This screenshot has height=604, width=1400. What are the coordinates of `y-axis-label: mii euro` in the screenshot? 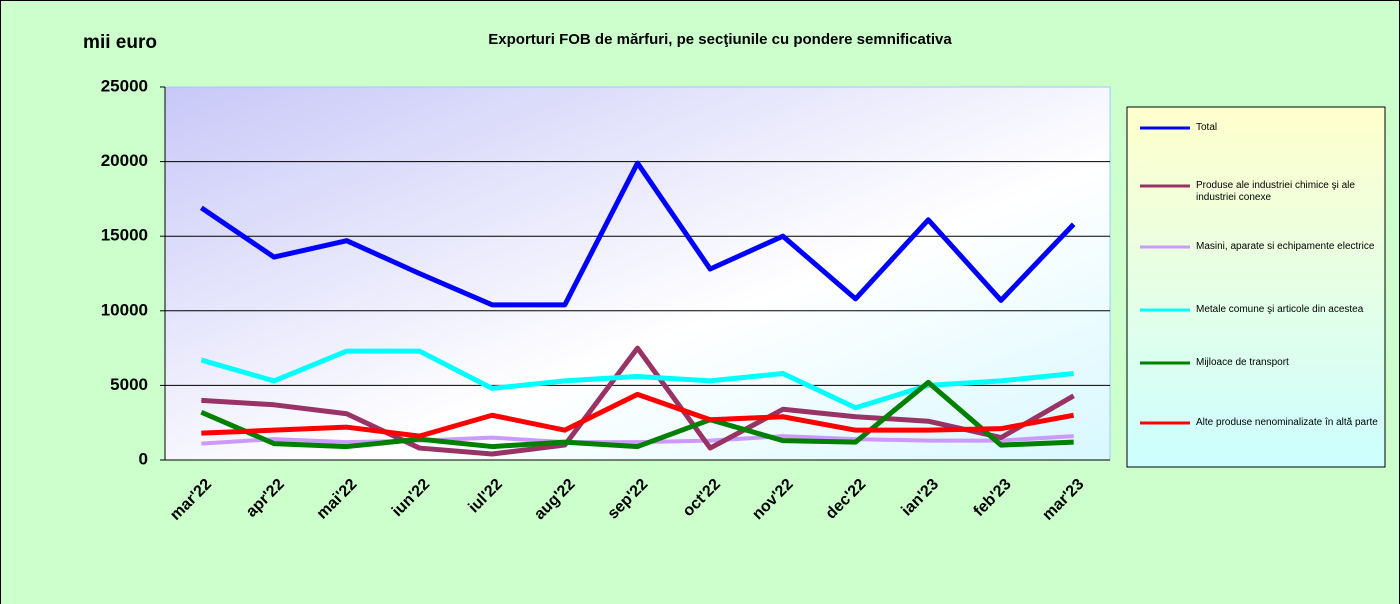 It's located at (120, 42).